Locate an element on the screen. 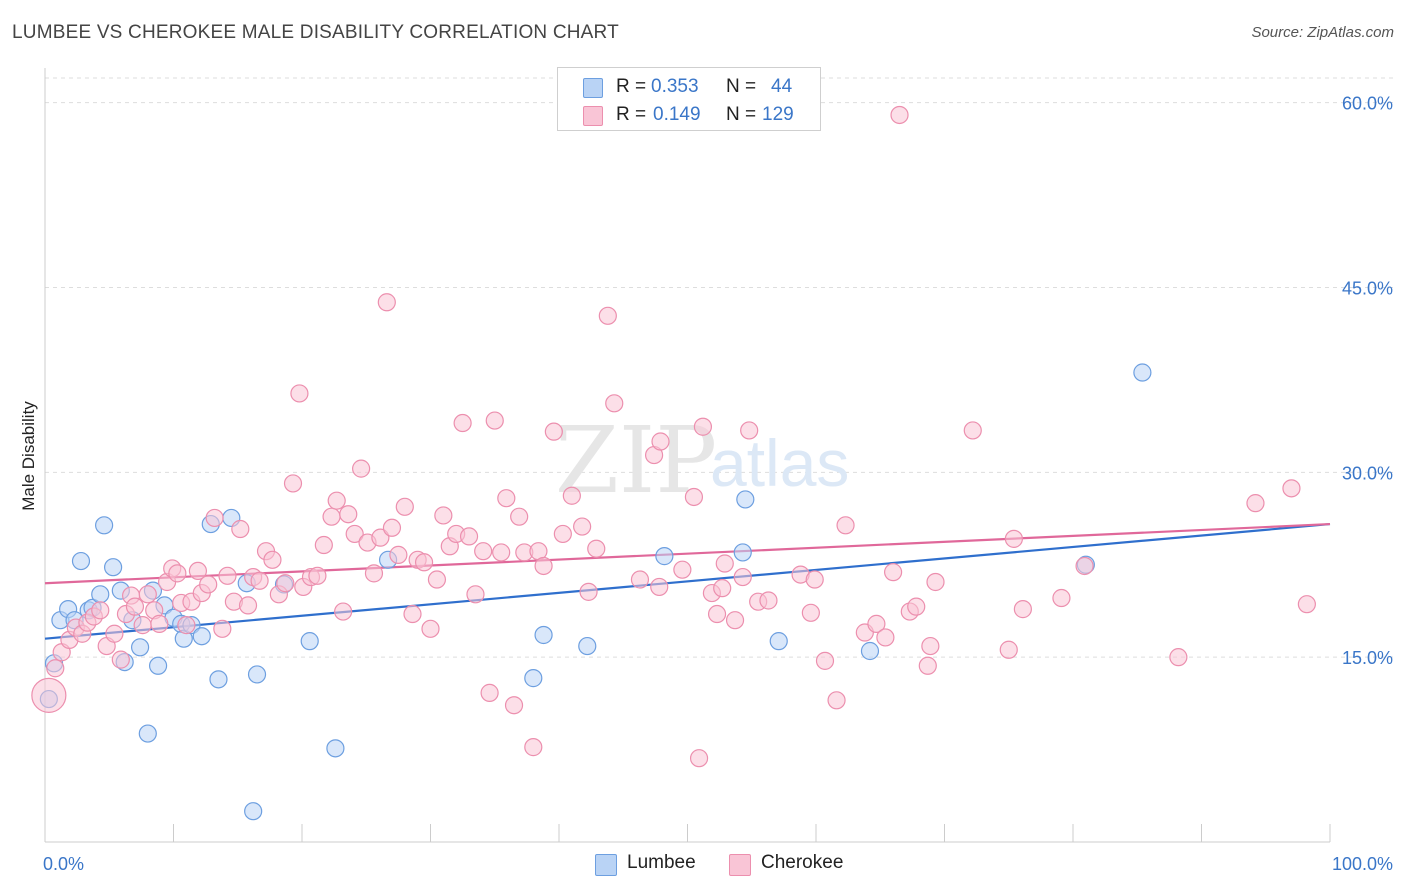  x-tick-label: 0.0% is located at coordinates (63, 864).